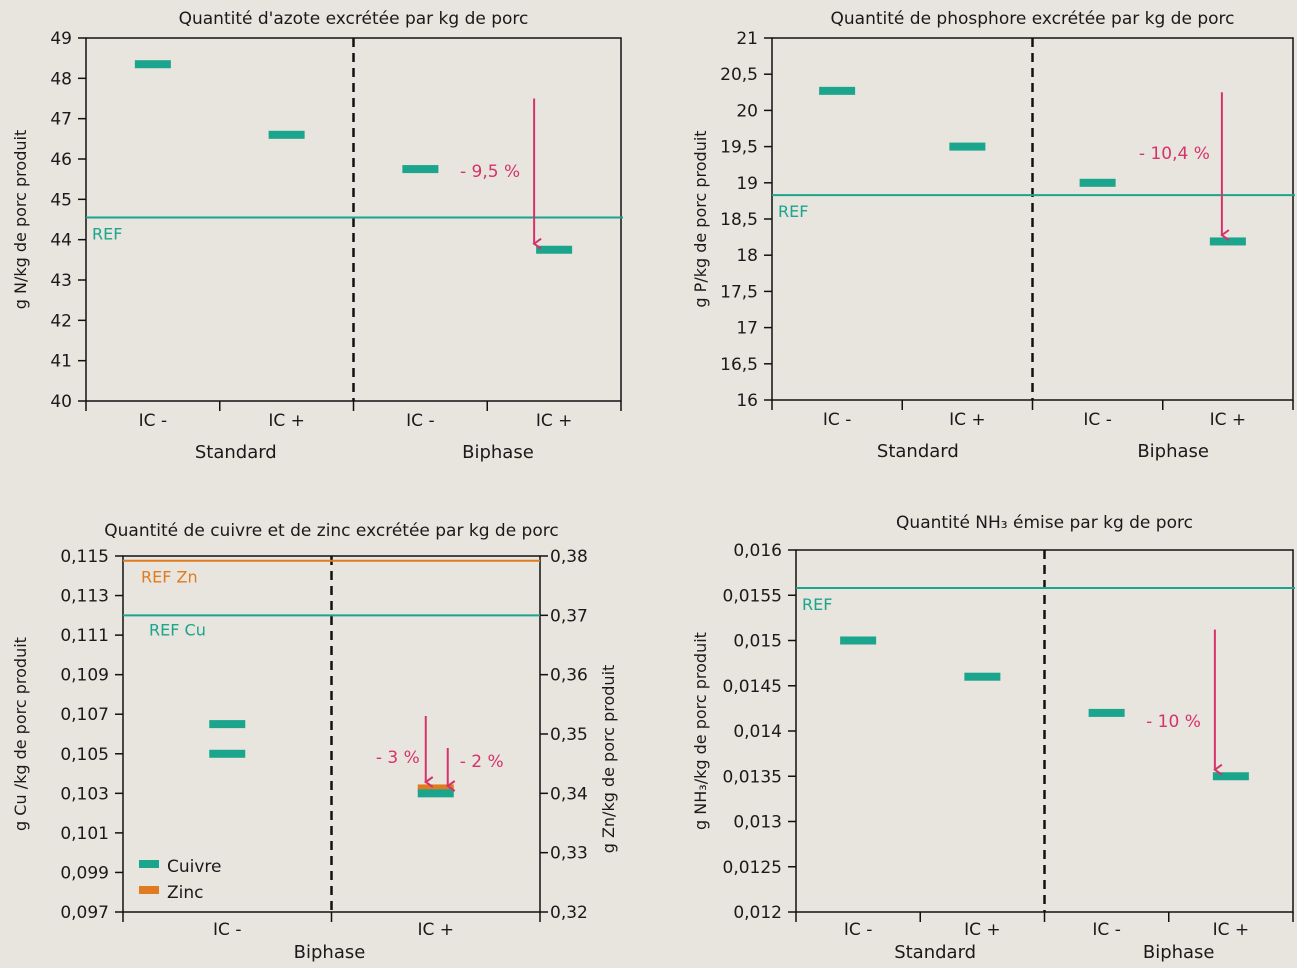 The width and height of the screenshot is (1297, 968). Describe the element at coordinates (752, 687) in the screenshot. I see `y-tick-label: 0,0145` at that location.